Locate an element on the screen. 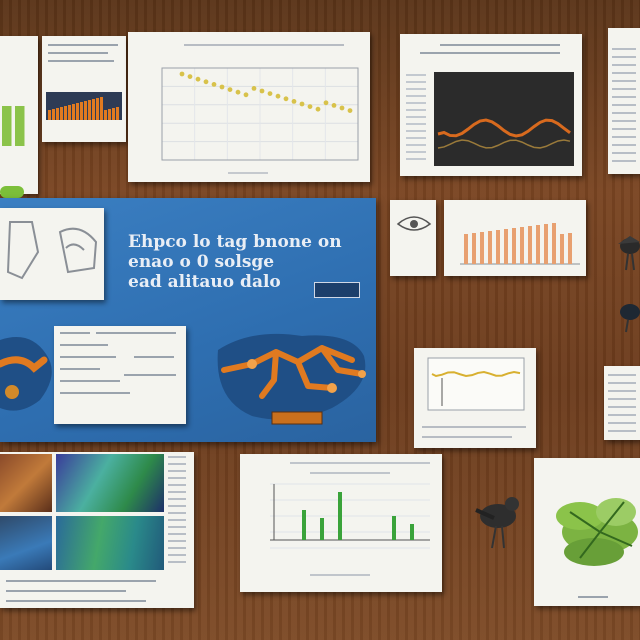 The image size is (640, 640). line-chart-card is located at coordinates (475, 398).